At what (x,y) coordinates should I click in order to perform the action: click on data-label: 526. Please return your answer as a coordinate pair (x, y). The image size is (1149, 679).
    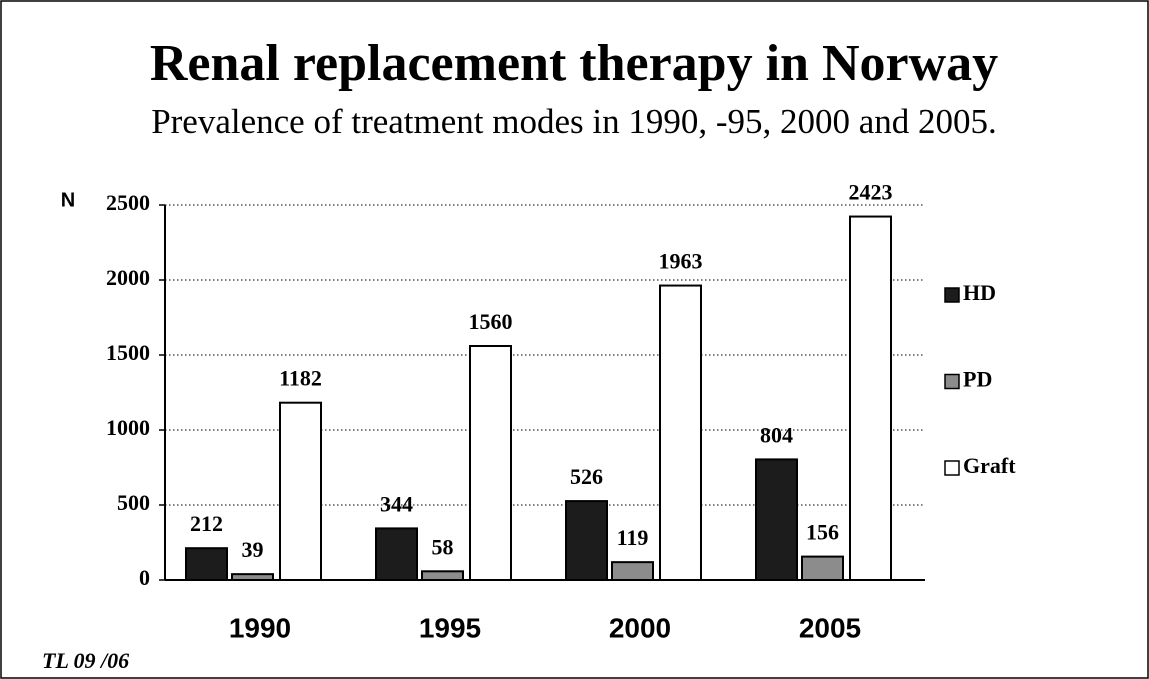
    Looking at the image, I should click on (586, 476).